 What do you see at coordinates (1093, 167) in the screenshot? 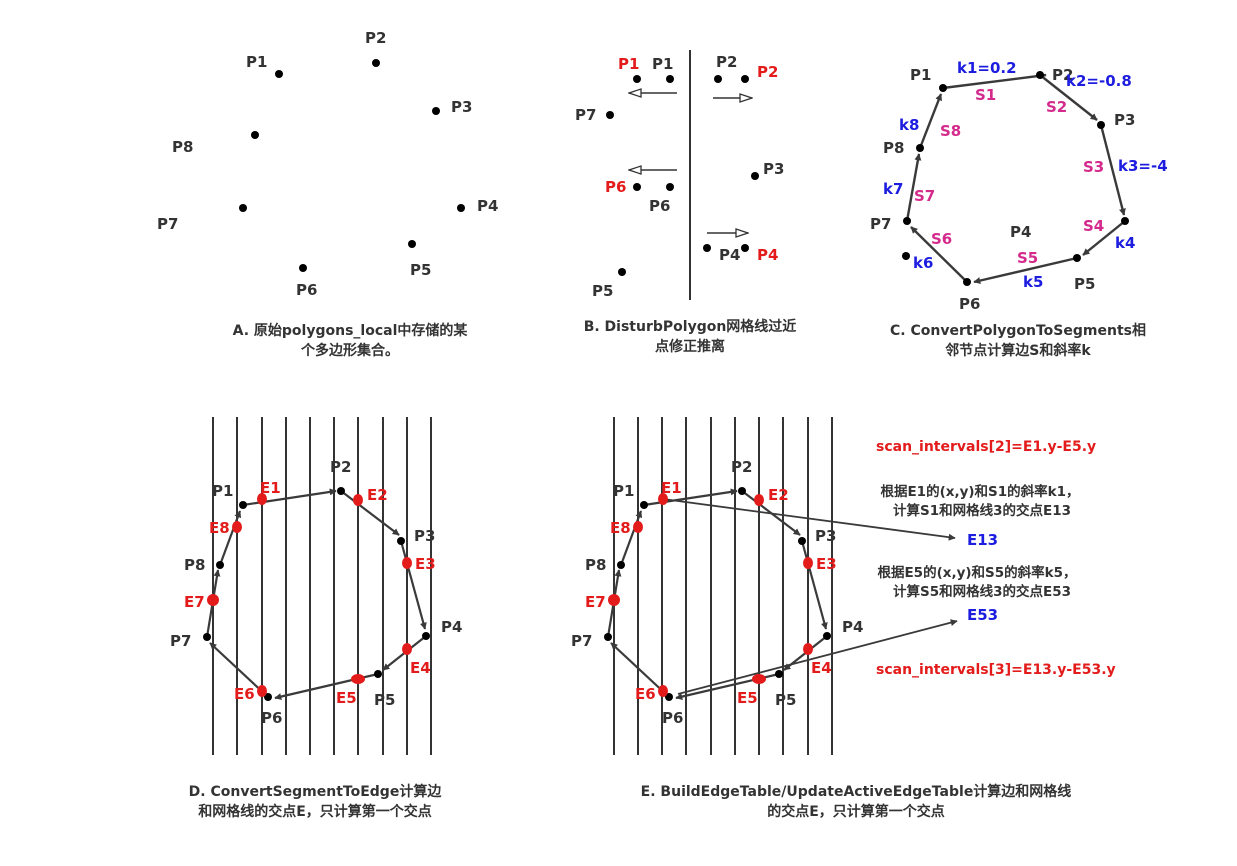
I see `label-s3: S3` at bounding box center [1093, 167].